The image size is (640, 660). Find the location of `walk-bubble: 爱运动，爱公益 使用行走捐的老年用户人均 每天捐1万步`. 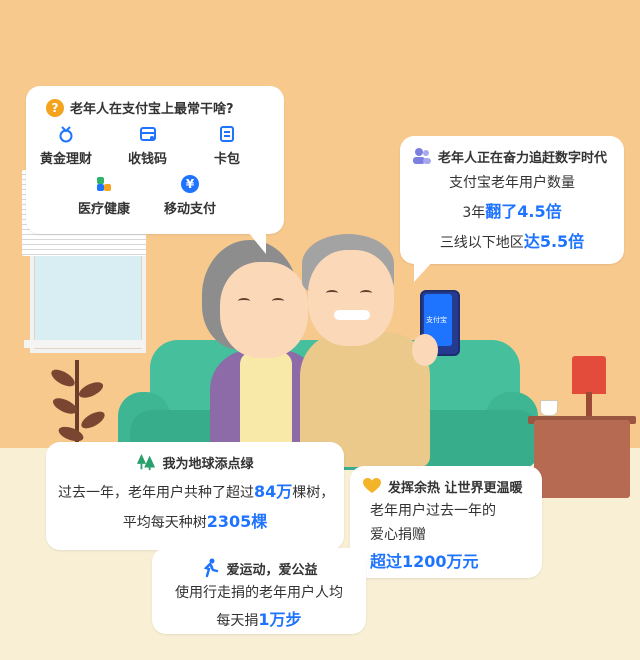

walk-bubble: 爱运动，爱公益 使用行走捐的老年用户人均 每天捐1万步 is located at coordinates (259, 591).